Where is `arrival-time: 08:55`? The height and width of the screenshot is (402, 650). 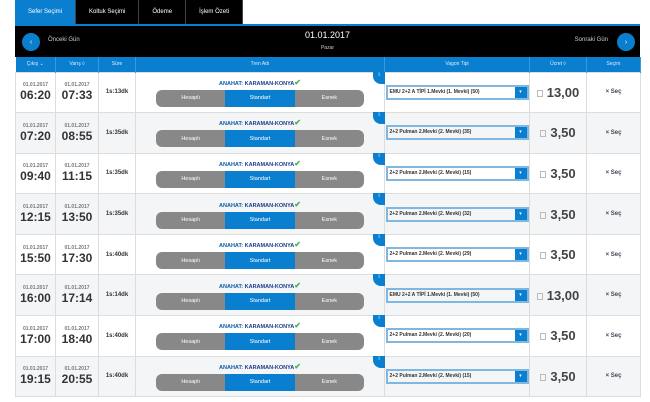
arrival-time: 08:55 is located at coordinates (77, 135).